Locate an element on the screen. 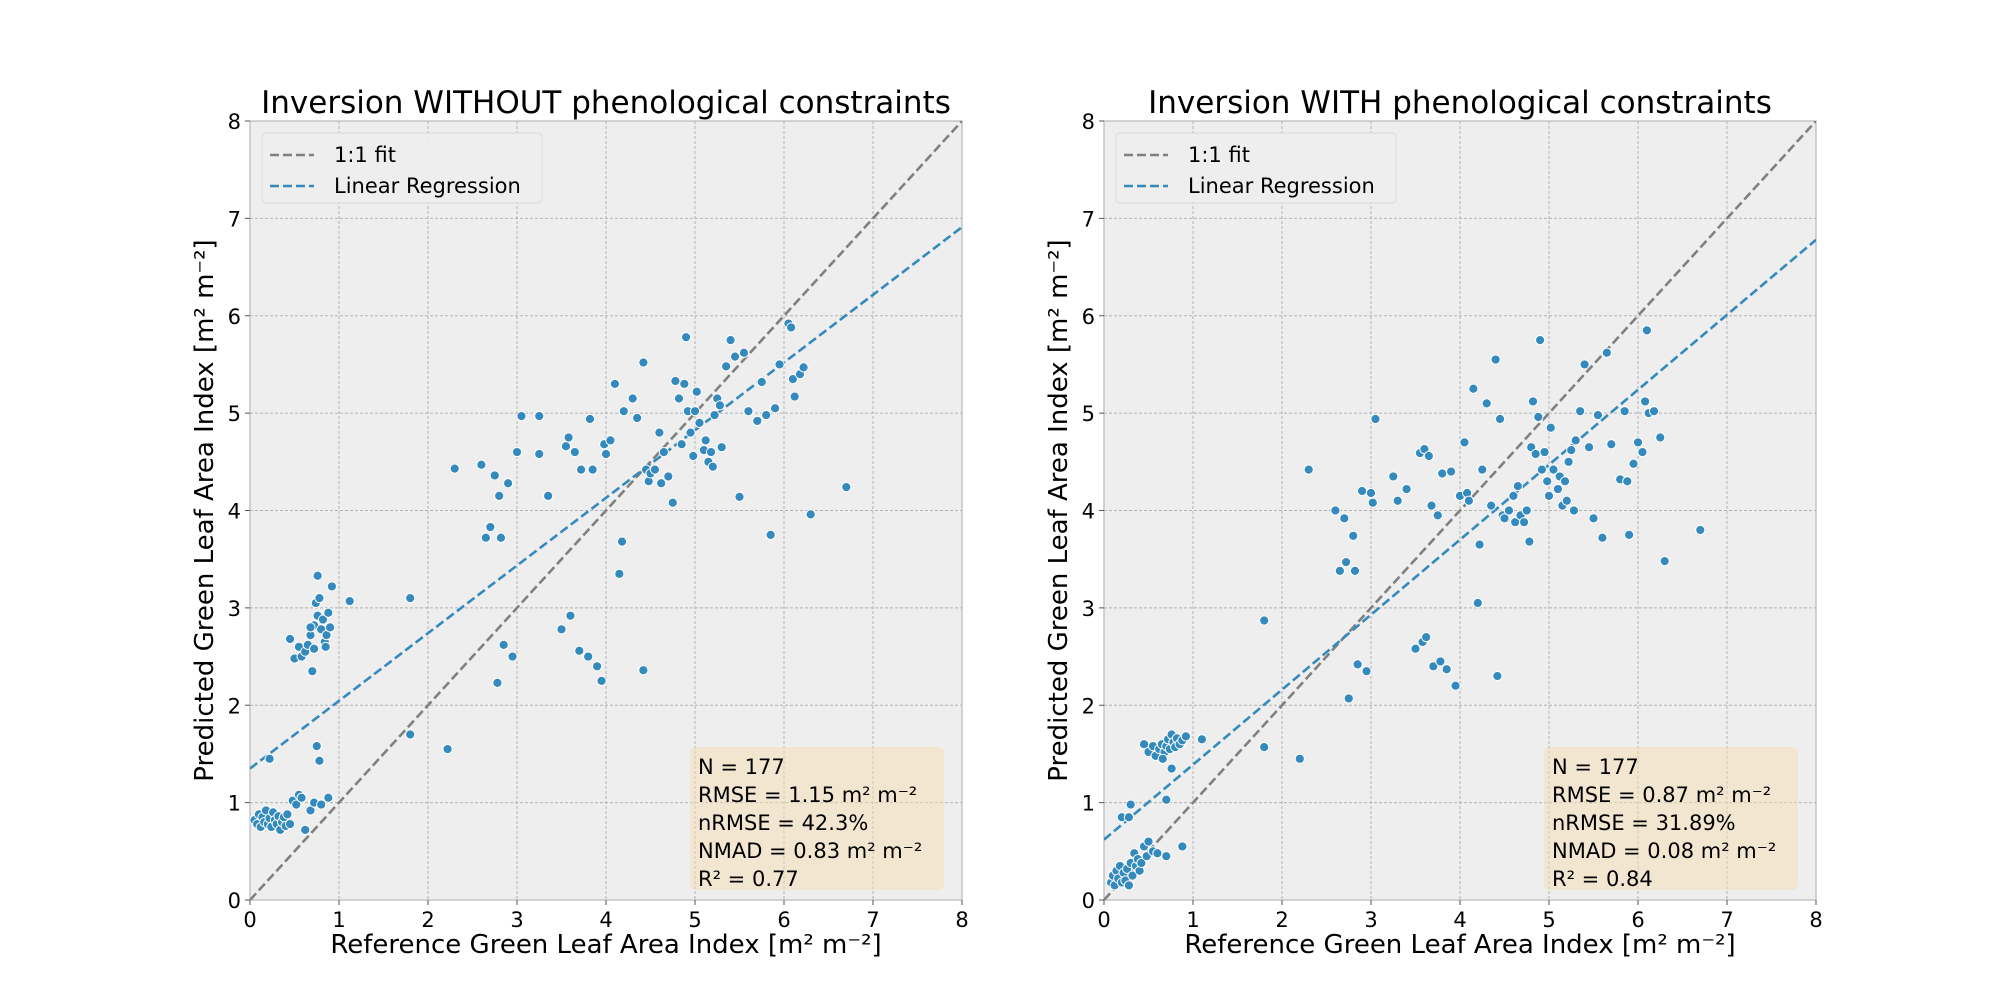 The image size is (2000, 1000). stats-line: NMAD = 0.08 m² m⁻² is located at coordinates (1664, 851).